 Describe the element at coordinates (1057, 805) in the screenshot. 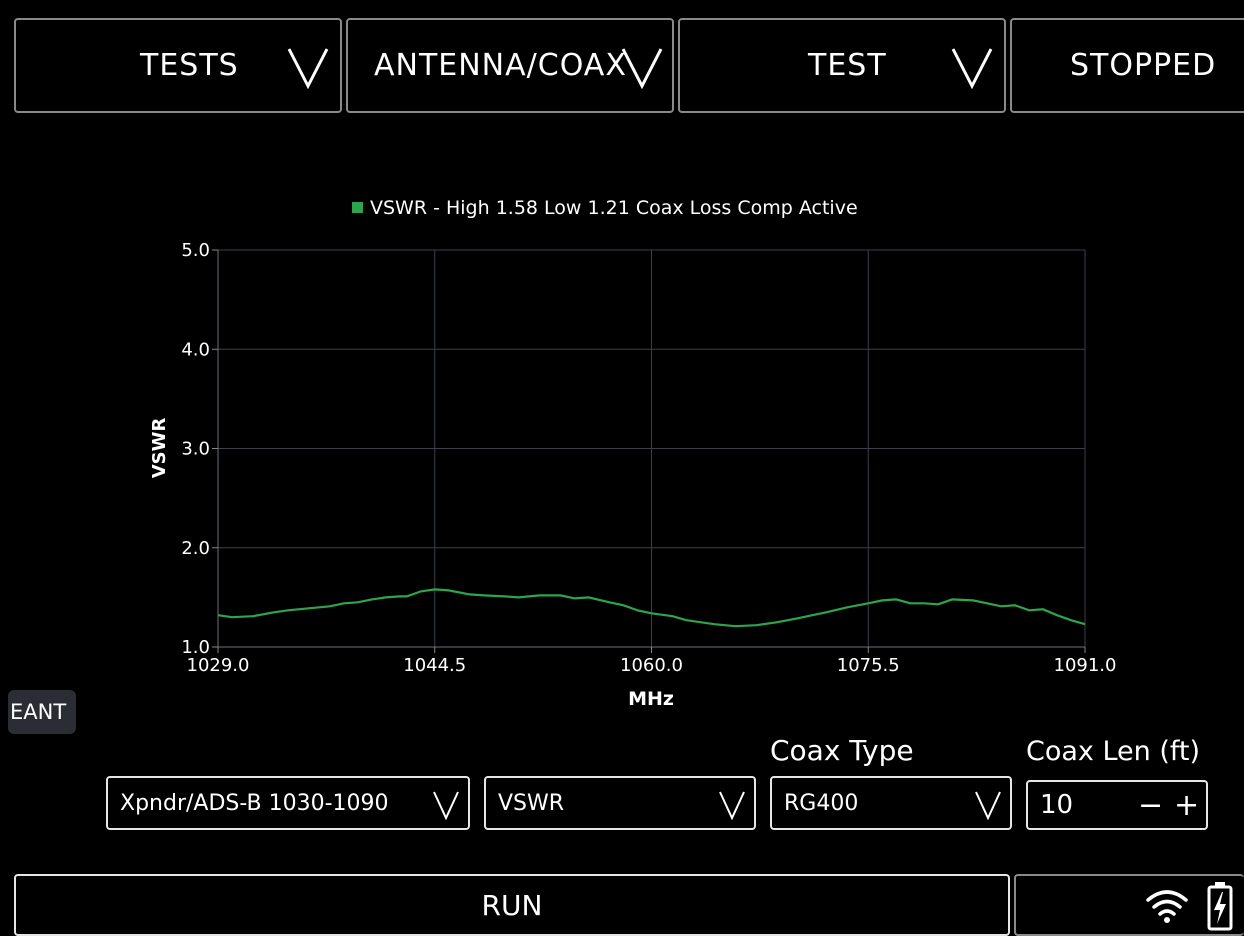

I see `coax-len-input: 10` at that location.